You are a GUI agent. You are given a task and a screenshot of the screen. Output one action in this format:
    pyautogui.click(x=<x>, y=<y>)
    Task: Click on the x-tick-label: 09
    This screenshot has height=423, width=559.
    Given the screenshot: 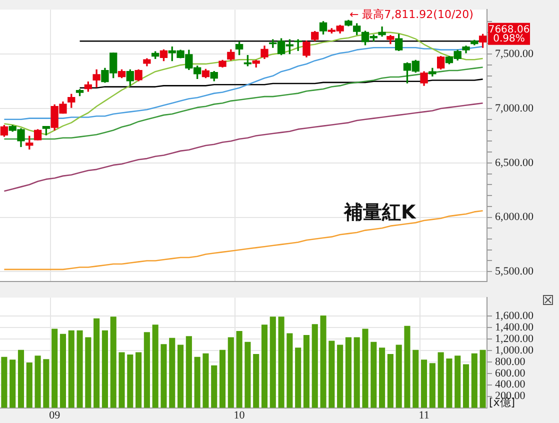 What is the action you would take?
    pyautogui.click(x=55, y=415)
    